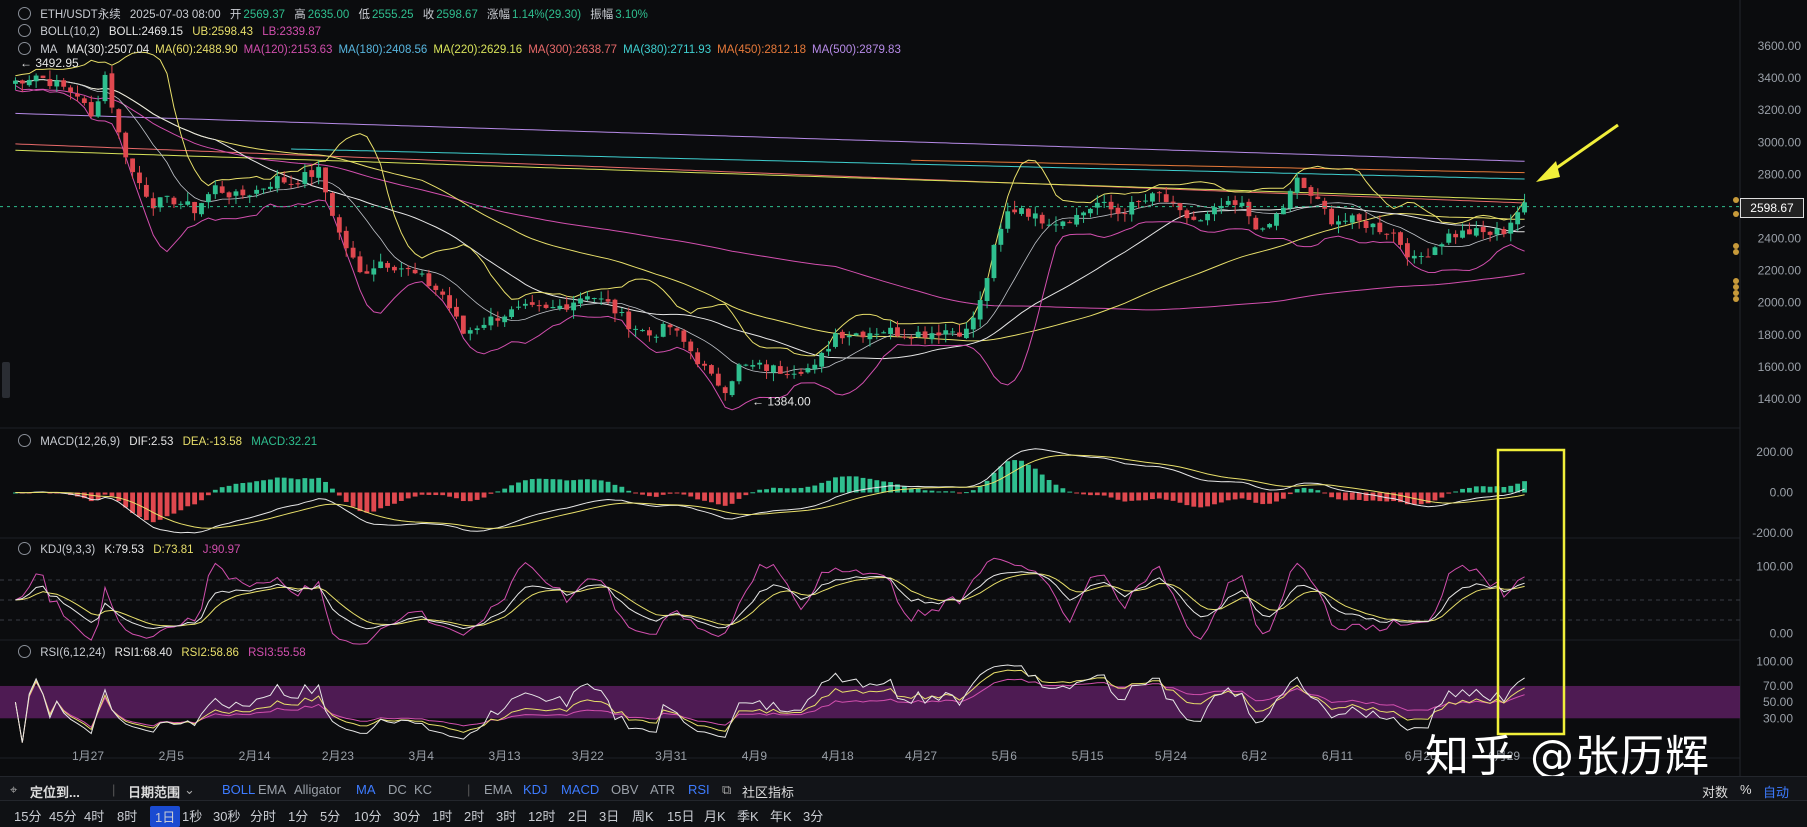  Describe the element at coordinates (625, 789) in the screenshot. I see `indicator-obv: OBV` at that location.